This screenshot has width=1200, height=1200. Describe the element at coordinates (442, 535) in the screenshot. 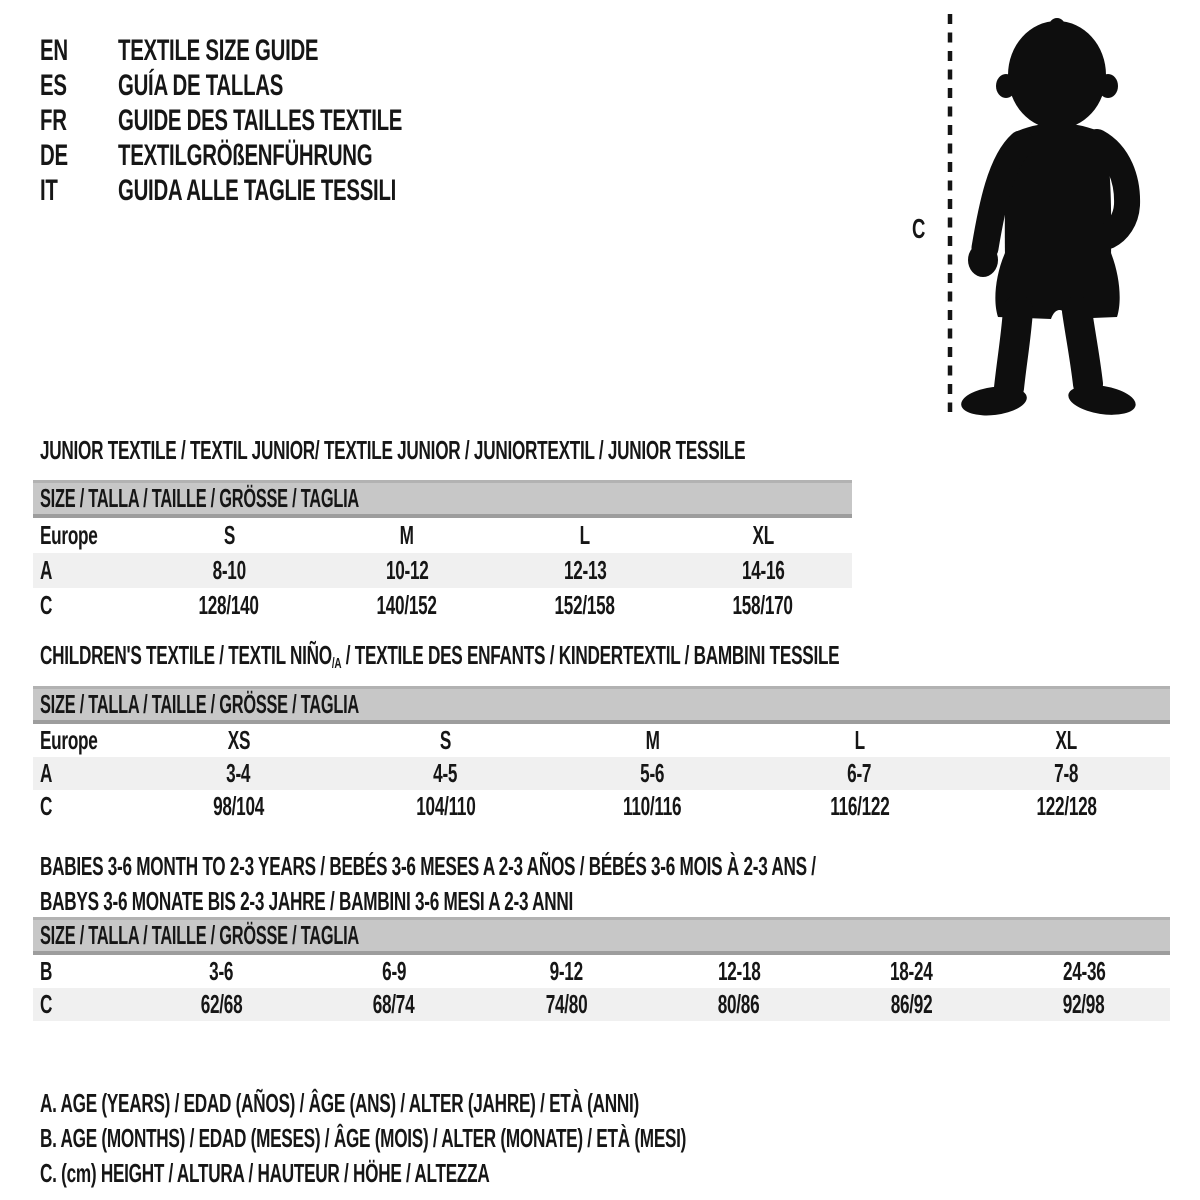

I see `europe-sizes-row: Europe S M L XL` at that location.